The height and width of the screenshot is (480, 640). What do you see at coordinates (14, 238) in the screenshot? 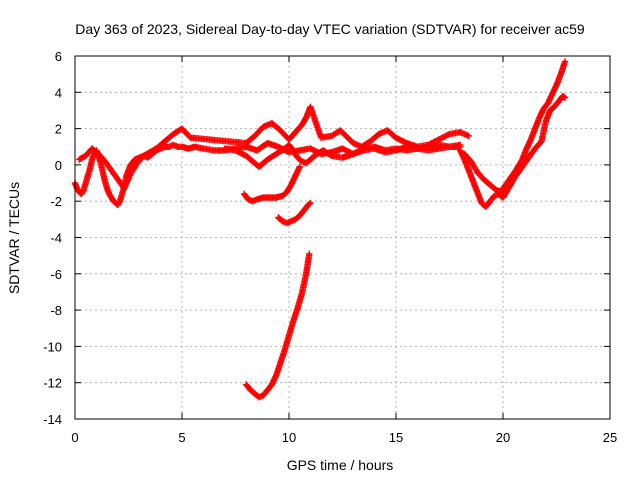
I see `y-axis-label: SDTVAR / TECUs` at bounding box center [14, 238].